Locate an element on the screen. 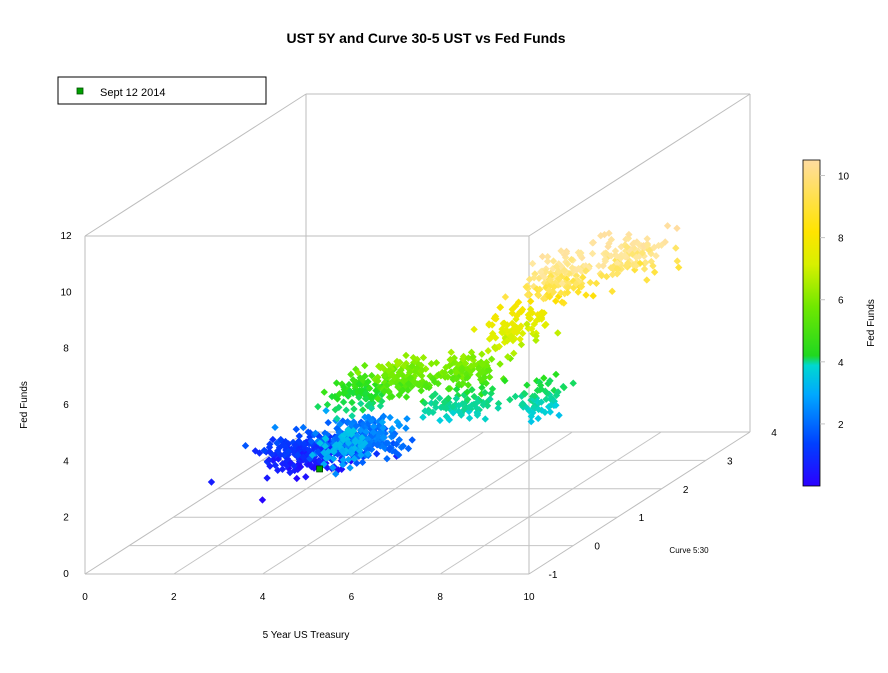 The width and height of the screenshot is (888, 673). legend-marker is located at coordinates (80, 91).